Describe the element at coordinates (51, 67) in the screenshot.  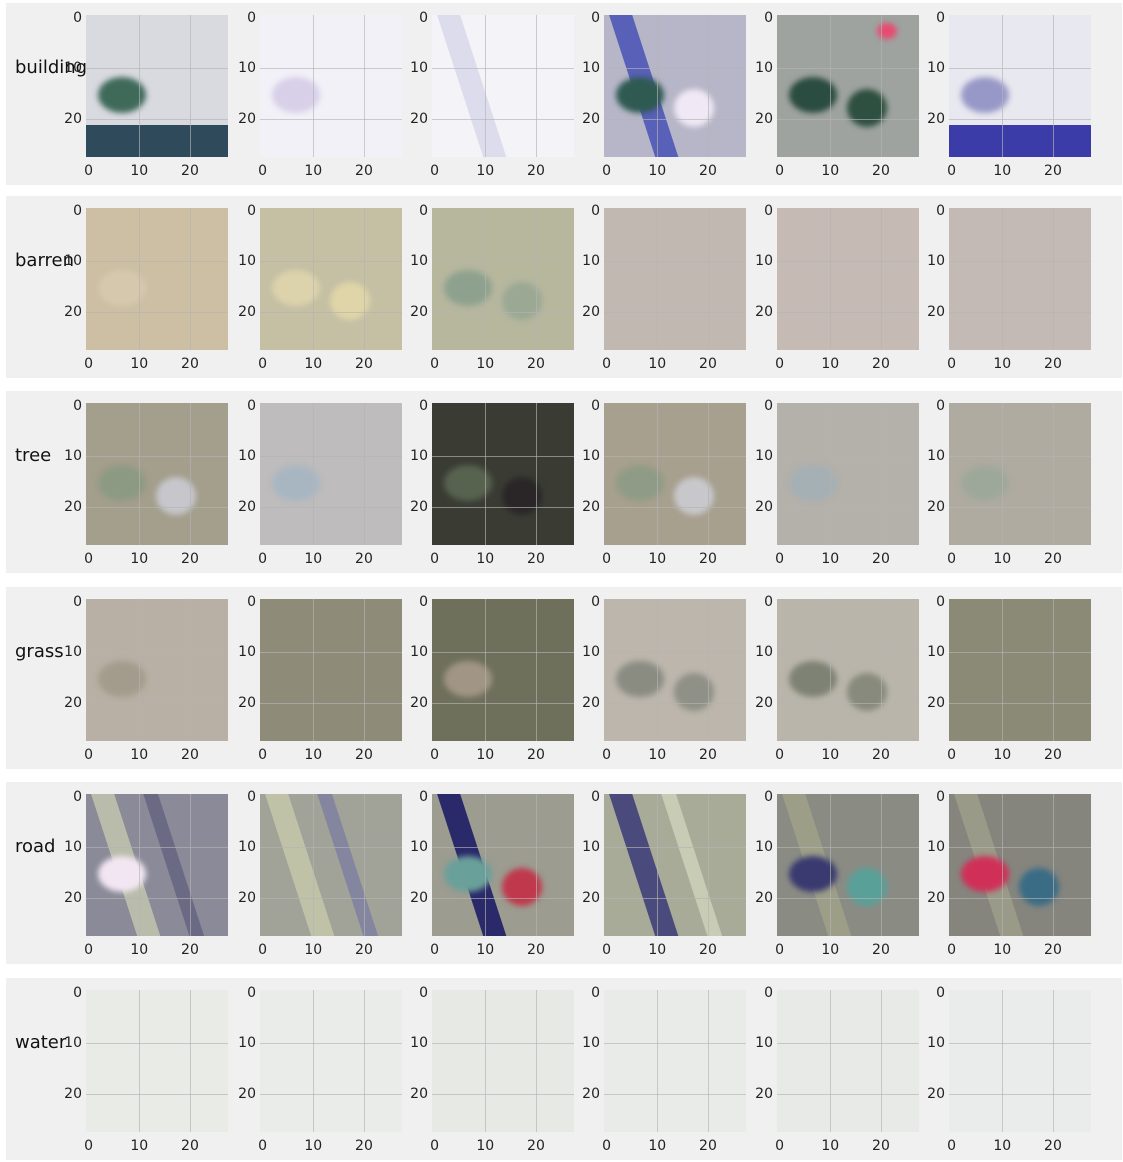
I see `row-label: building` at that location.